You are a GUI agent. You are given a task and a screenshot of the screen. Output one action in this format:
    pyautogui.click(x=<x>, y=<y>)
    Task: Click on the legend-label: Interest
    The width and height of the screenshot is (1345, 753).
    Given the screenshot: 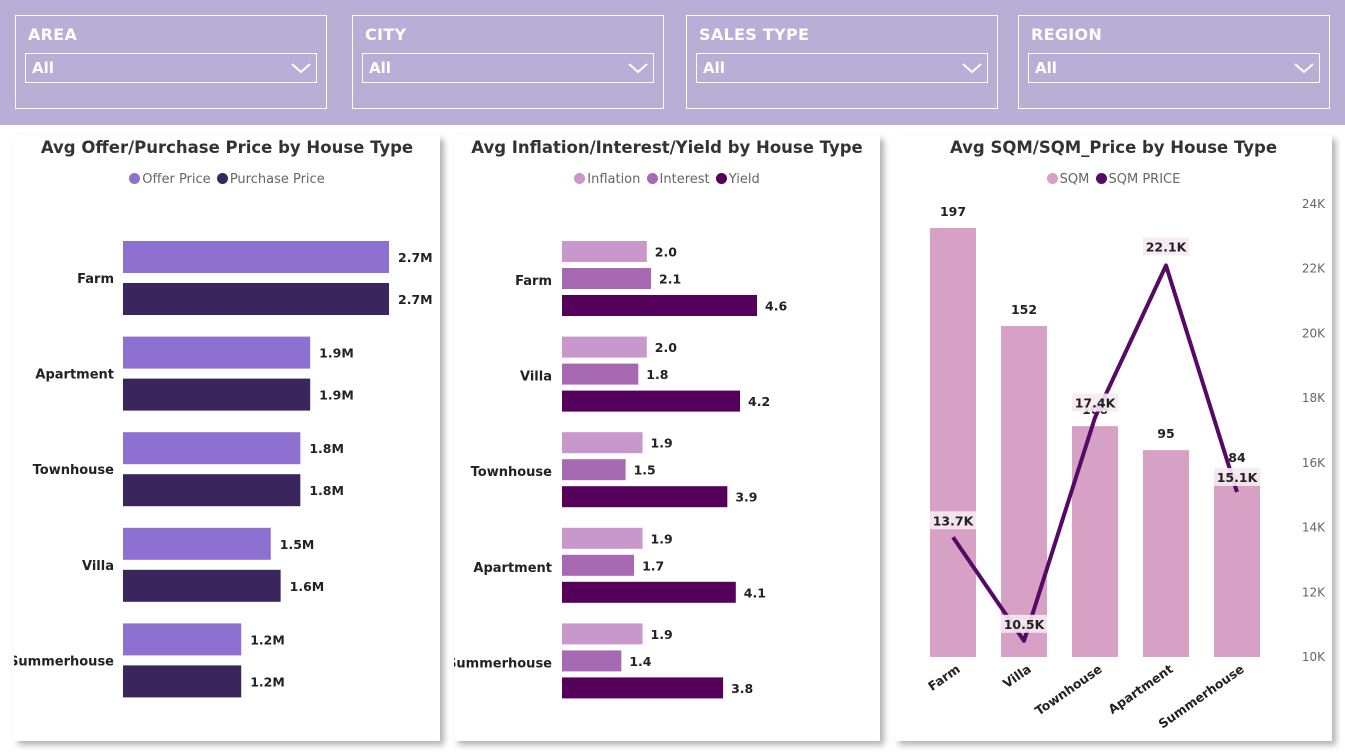 What is the action you would take?
    pyautogui.click(x=684, y=179)
    